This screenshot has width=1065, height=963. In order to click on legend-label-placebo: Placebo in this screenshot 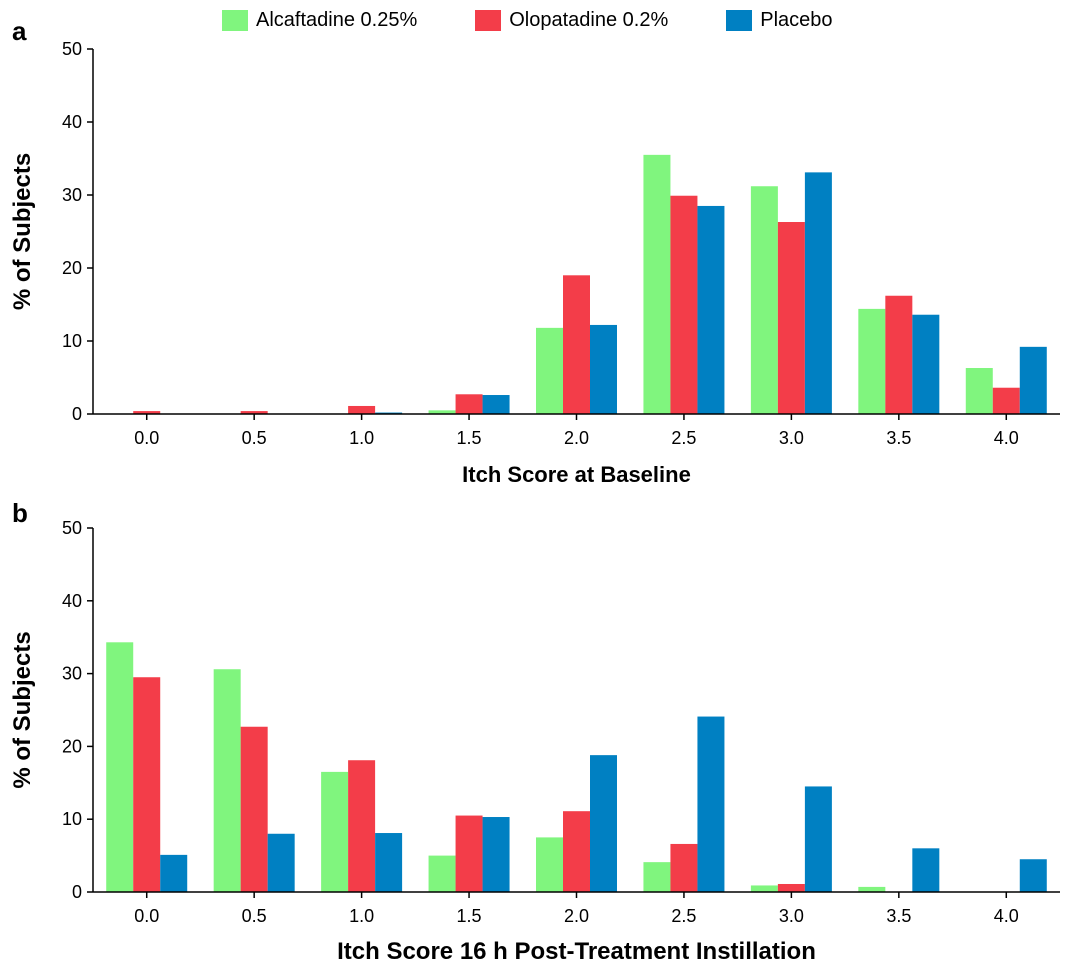, I will do `click(796, 19)`.